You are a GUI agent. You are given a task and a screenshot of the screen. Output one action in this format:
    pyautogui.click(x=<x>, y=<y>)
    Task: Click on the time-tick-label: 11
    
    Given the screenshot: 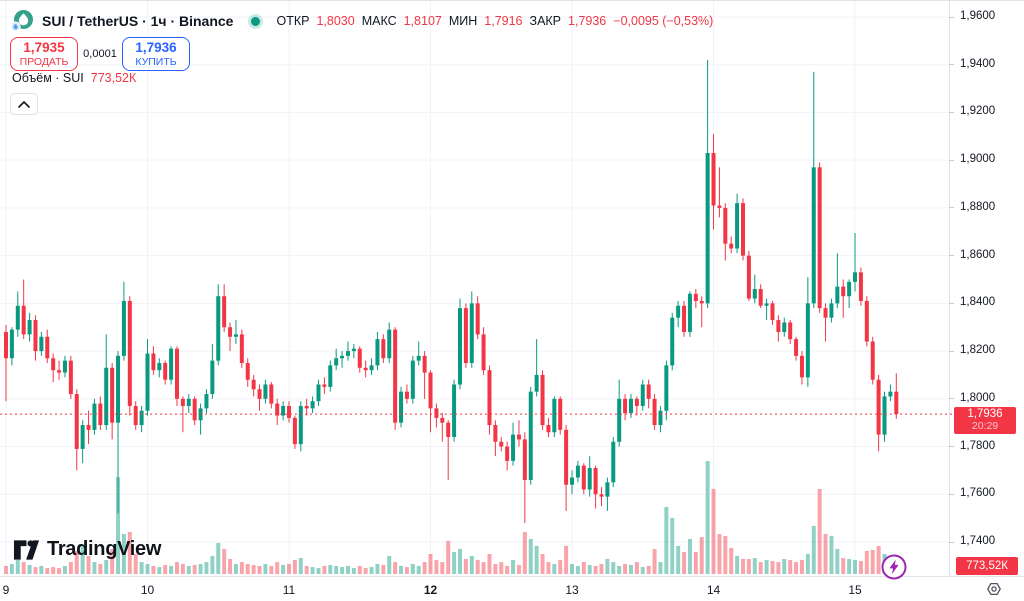 What is the action you would take?
    pyautogui.click(x=289, y=590)
    